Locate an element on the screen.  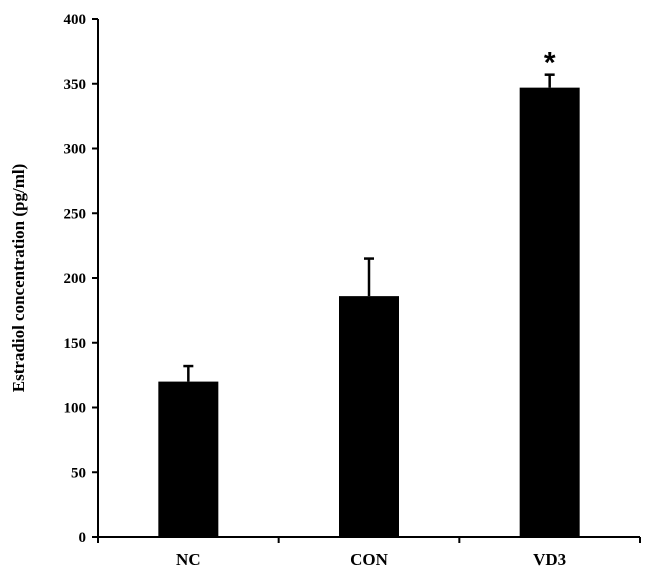
x-category-label: CON is located at coordinates (369, 559).